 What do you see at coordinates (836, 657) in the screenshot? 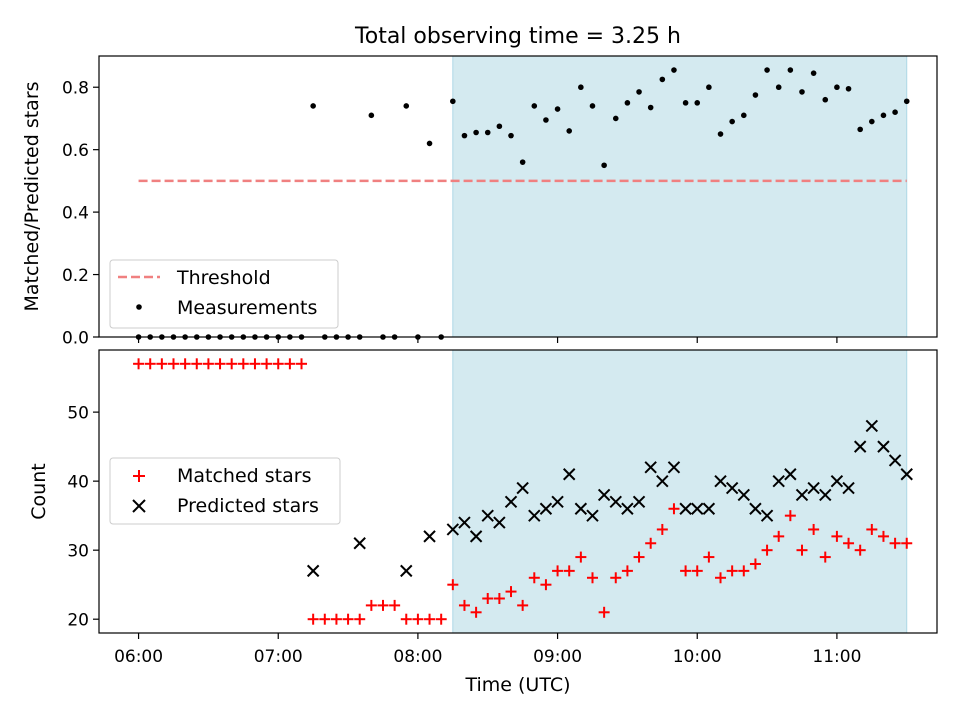
I see `count-x-tick-label: 11:00` at bounding box center [836, 657].